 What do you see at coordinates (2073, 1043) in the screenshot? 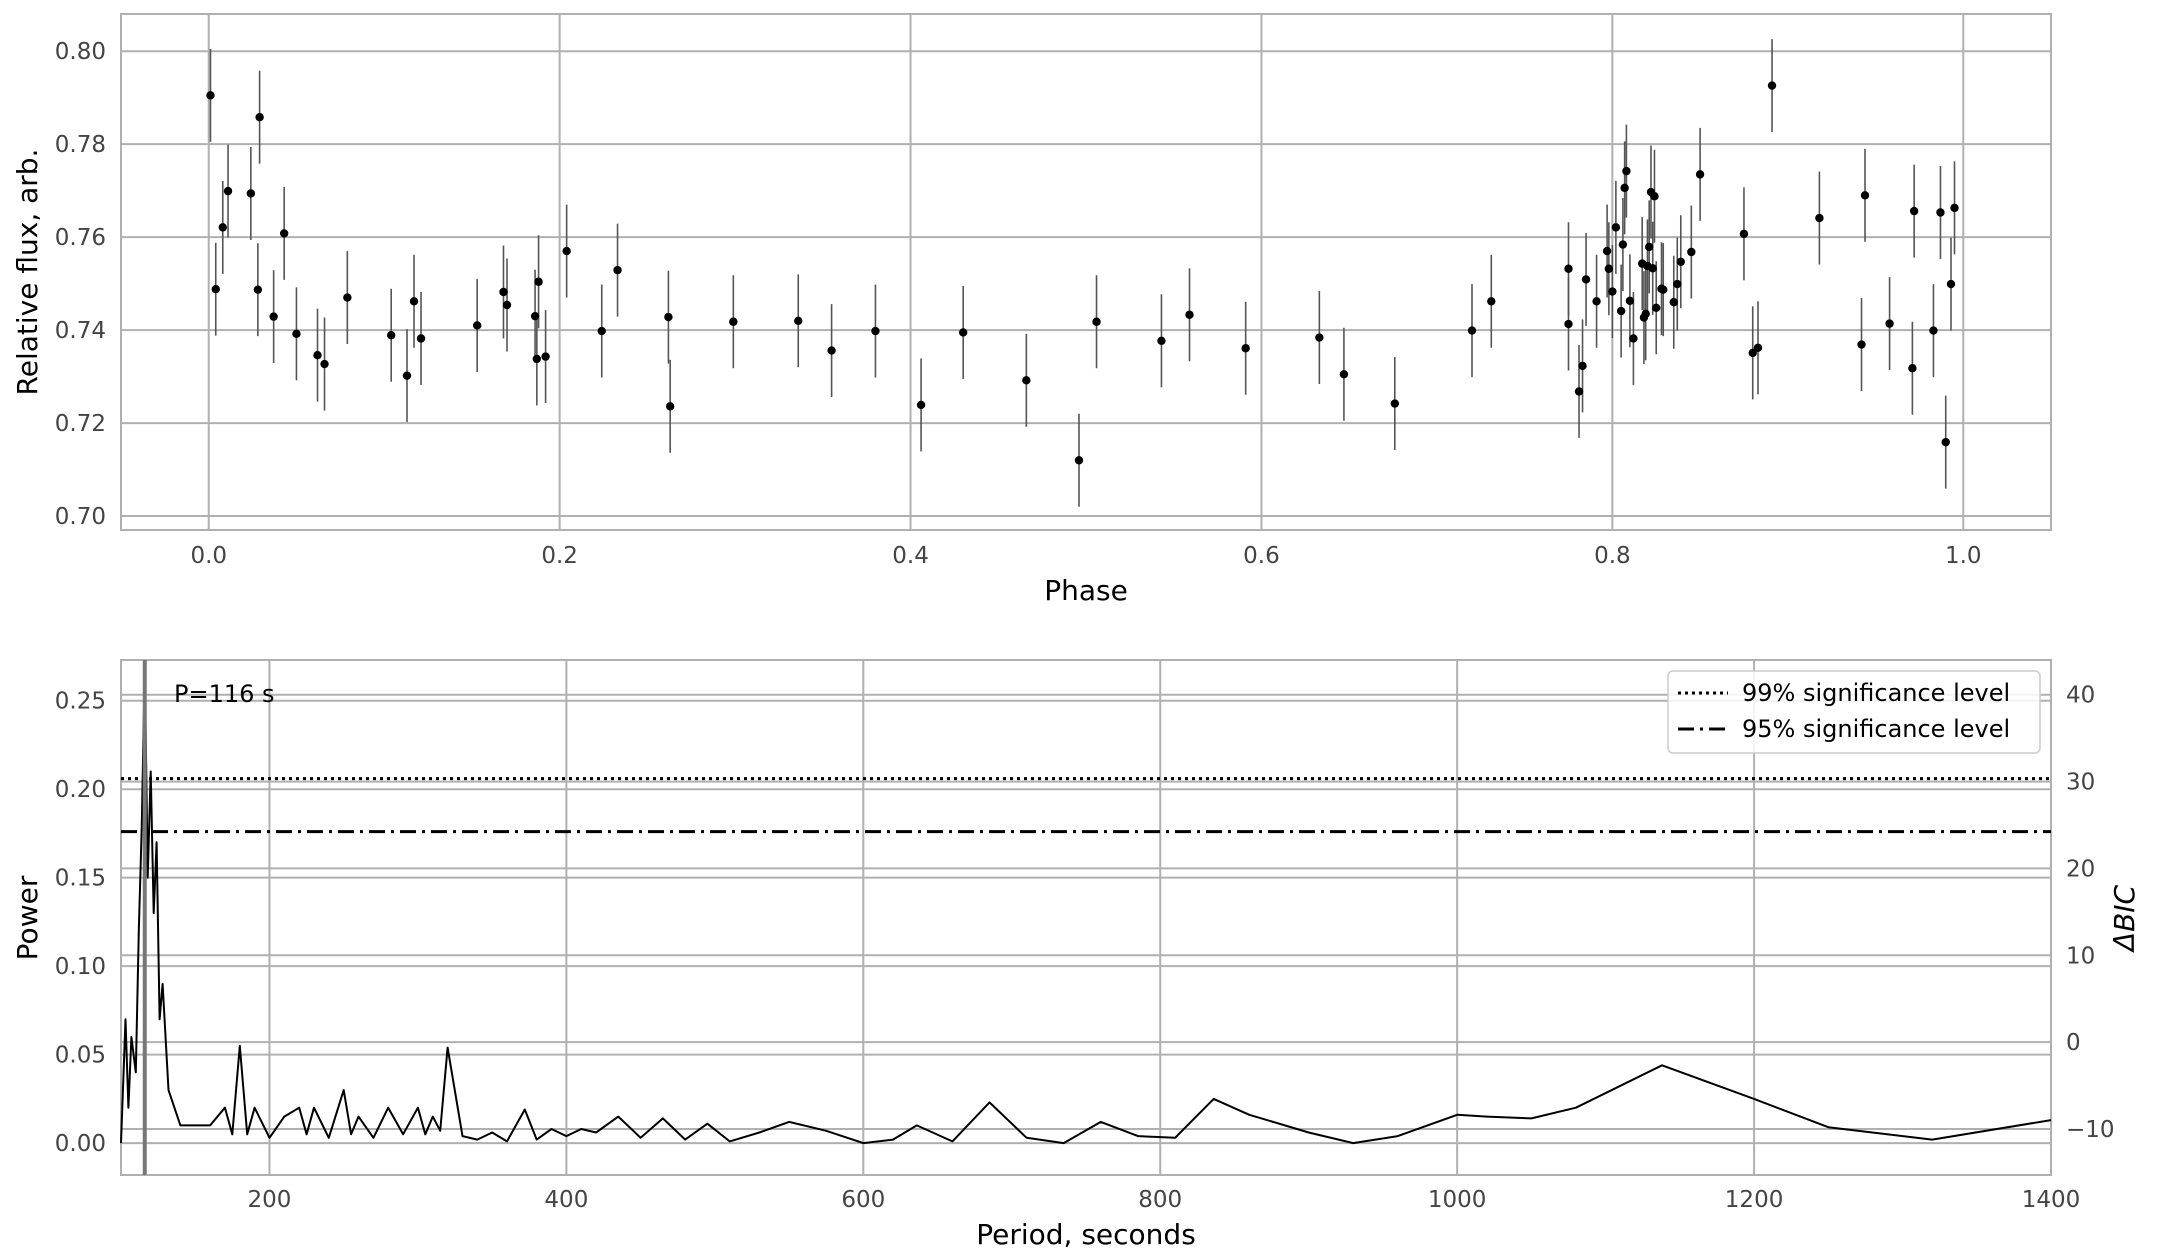
I see `delta-bic-tick-label: 0` at bounding box center [2073, 1043].